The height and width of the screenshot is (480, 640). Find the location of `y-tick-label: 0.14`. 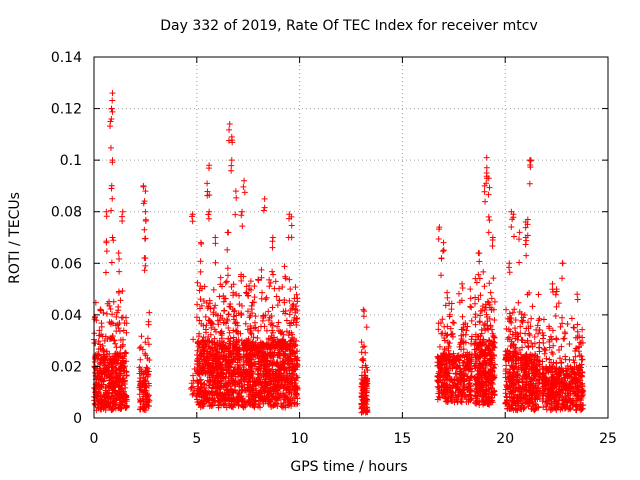

y-tick-label: 0.14 is located at coordinates (66, 58).